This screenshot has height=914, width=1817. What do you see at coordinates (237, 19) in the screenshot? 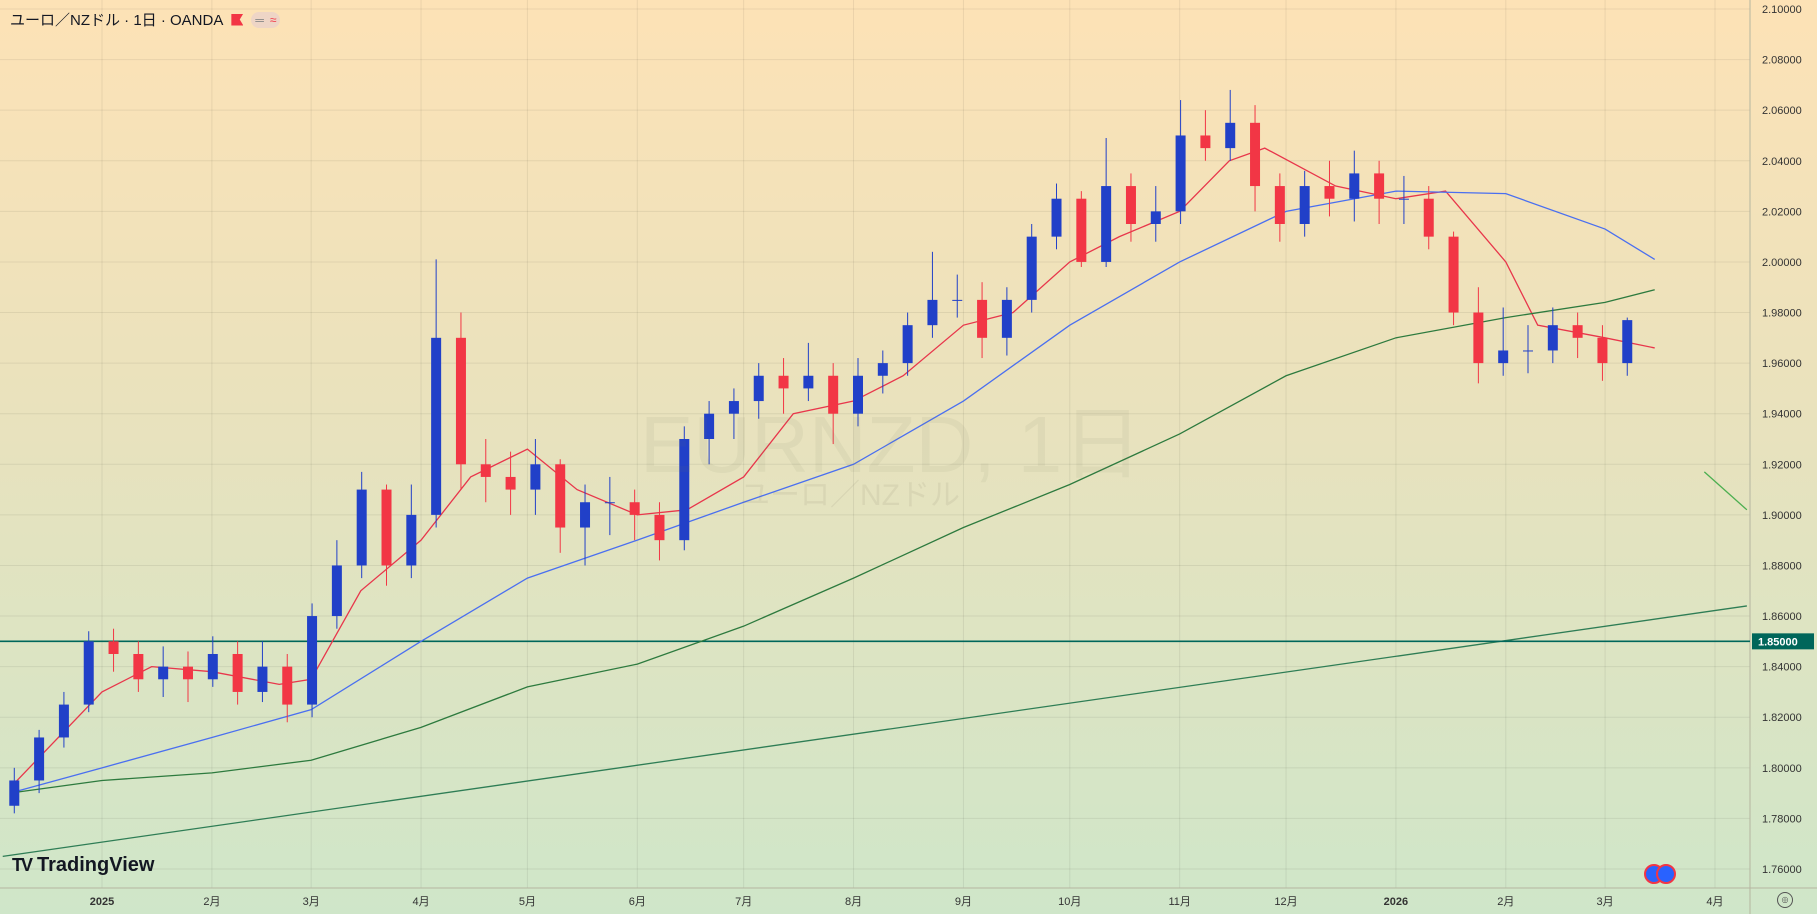
I see `flag-icon` at bounding box center [237, 19].